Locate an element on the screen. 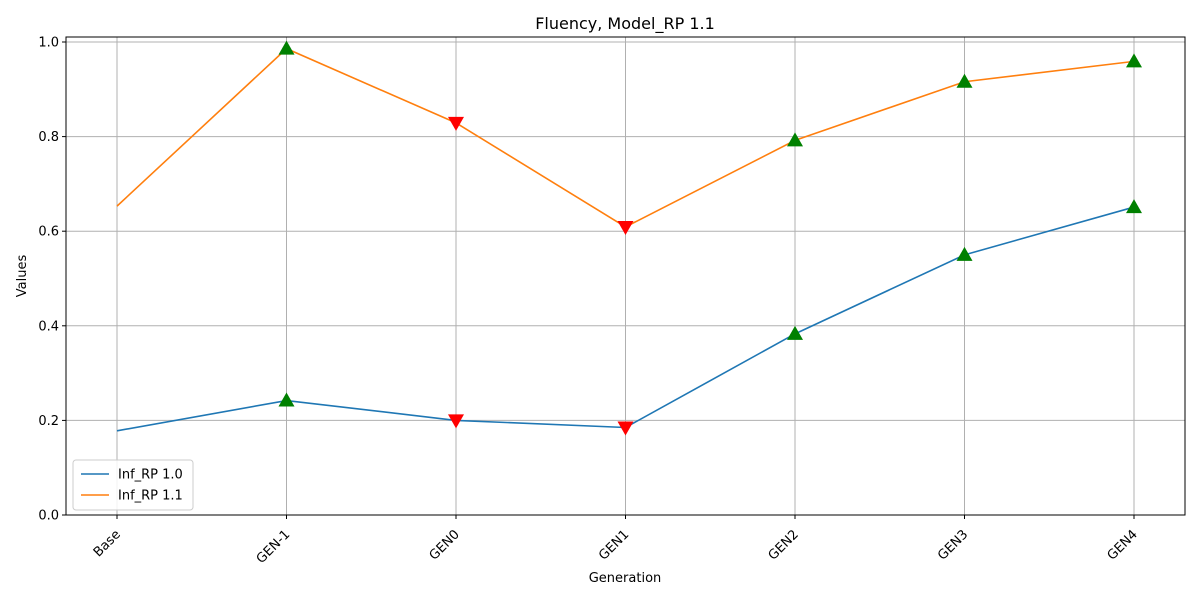  chart-title: Fluency, Model_RP 1.1 is located at coordinates (625, 24).